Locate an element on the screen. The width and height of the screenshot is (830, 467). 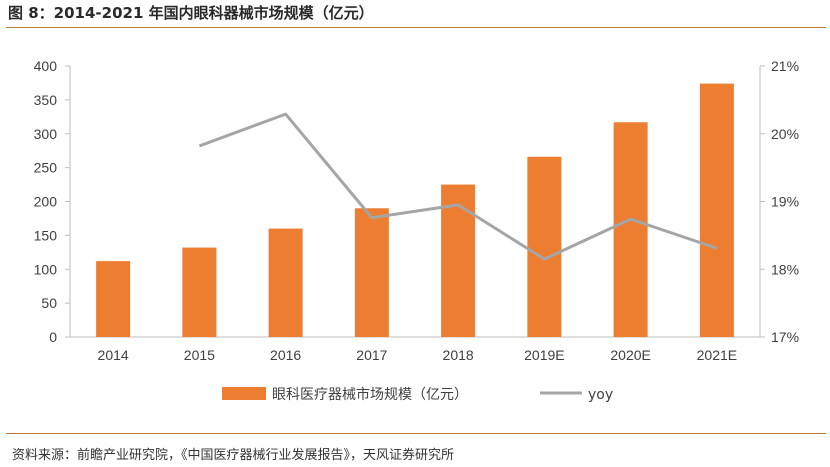
source-divider is located at coordinates (416, 433).